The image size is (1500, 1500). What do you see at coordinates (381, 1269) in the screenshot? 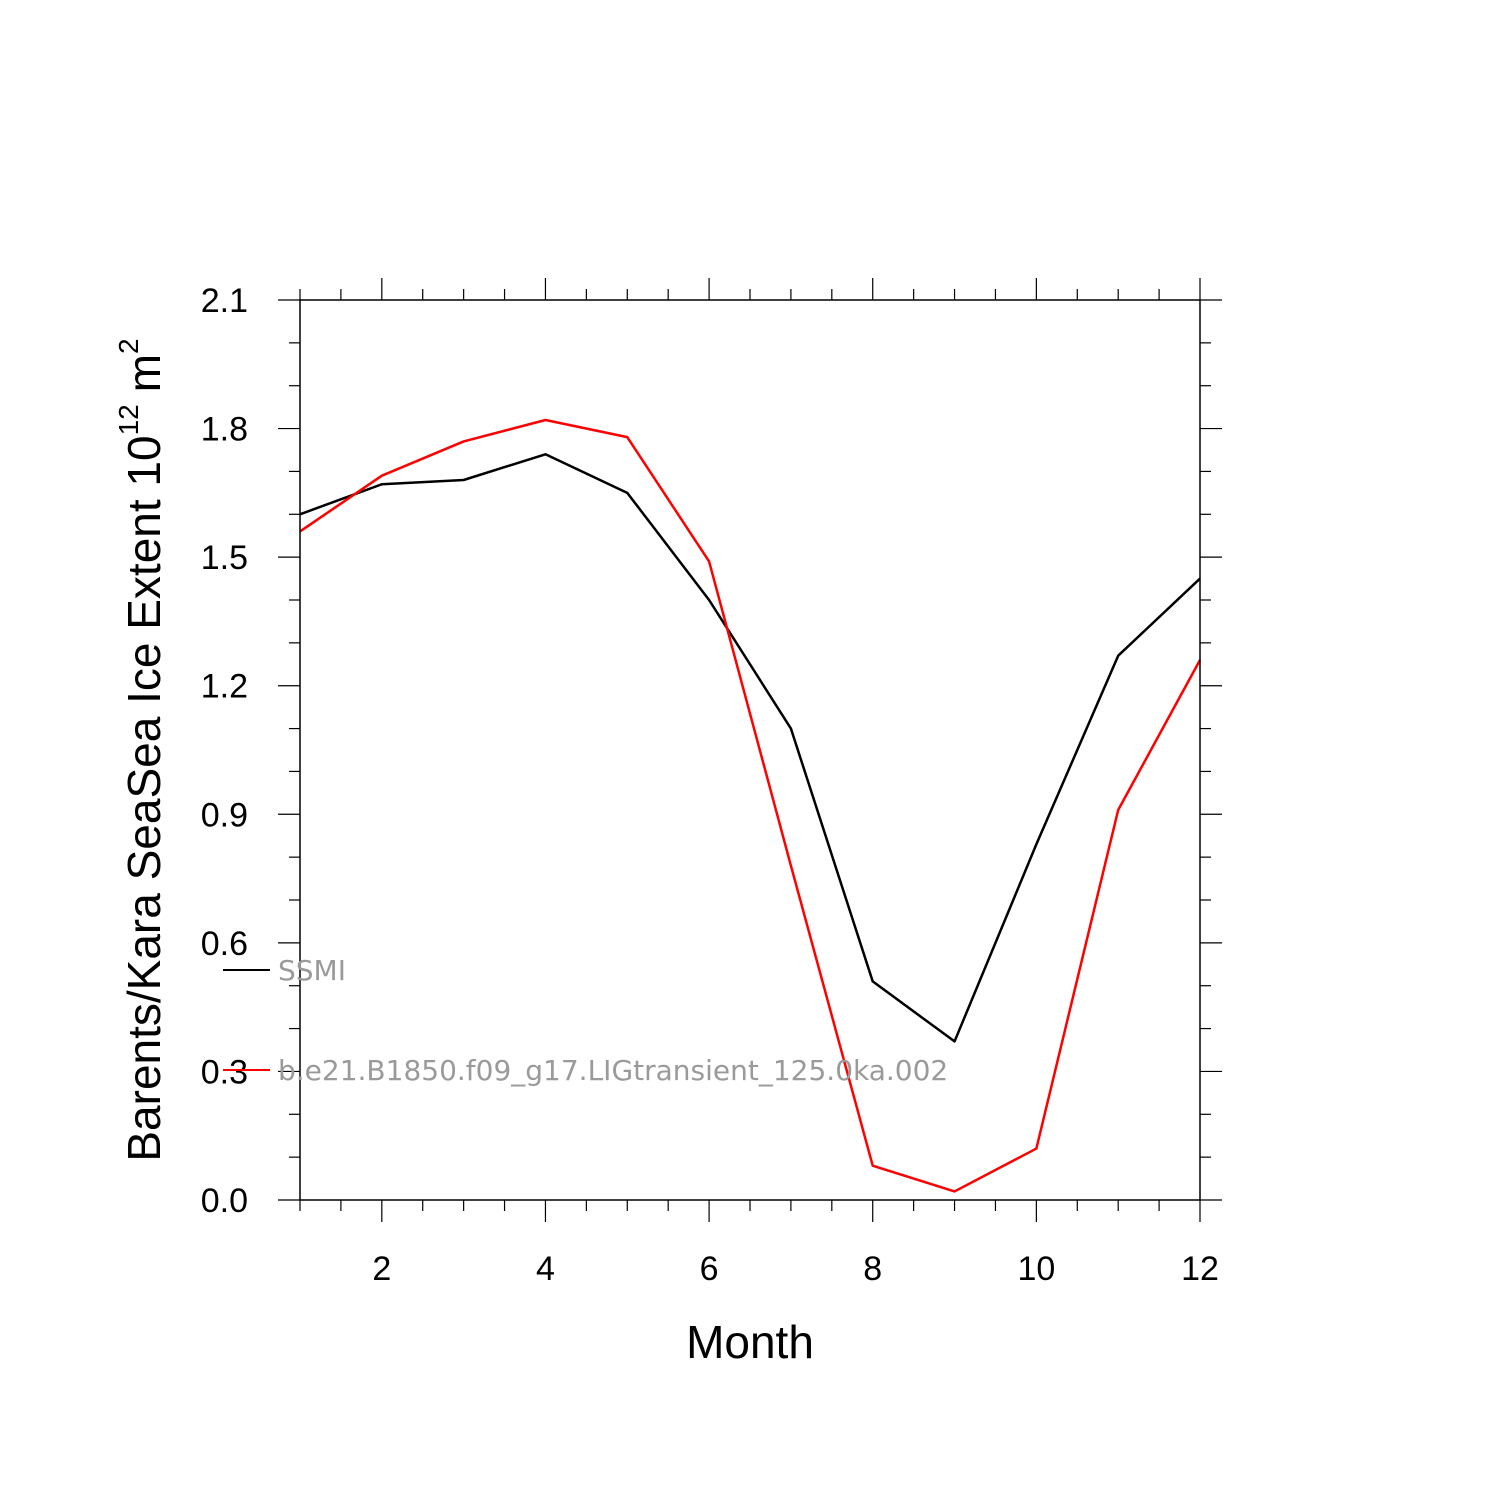
I see `x-tick-label: 2` at bounding box center [381, 1269].